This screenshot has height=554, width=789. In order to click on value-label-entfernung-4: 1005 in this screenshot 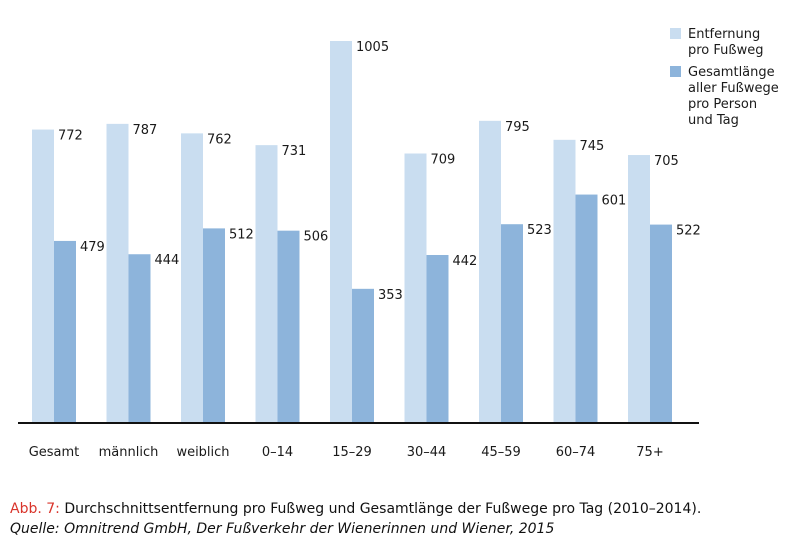, I will do `click(372, 47)`.